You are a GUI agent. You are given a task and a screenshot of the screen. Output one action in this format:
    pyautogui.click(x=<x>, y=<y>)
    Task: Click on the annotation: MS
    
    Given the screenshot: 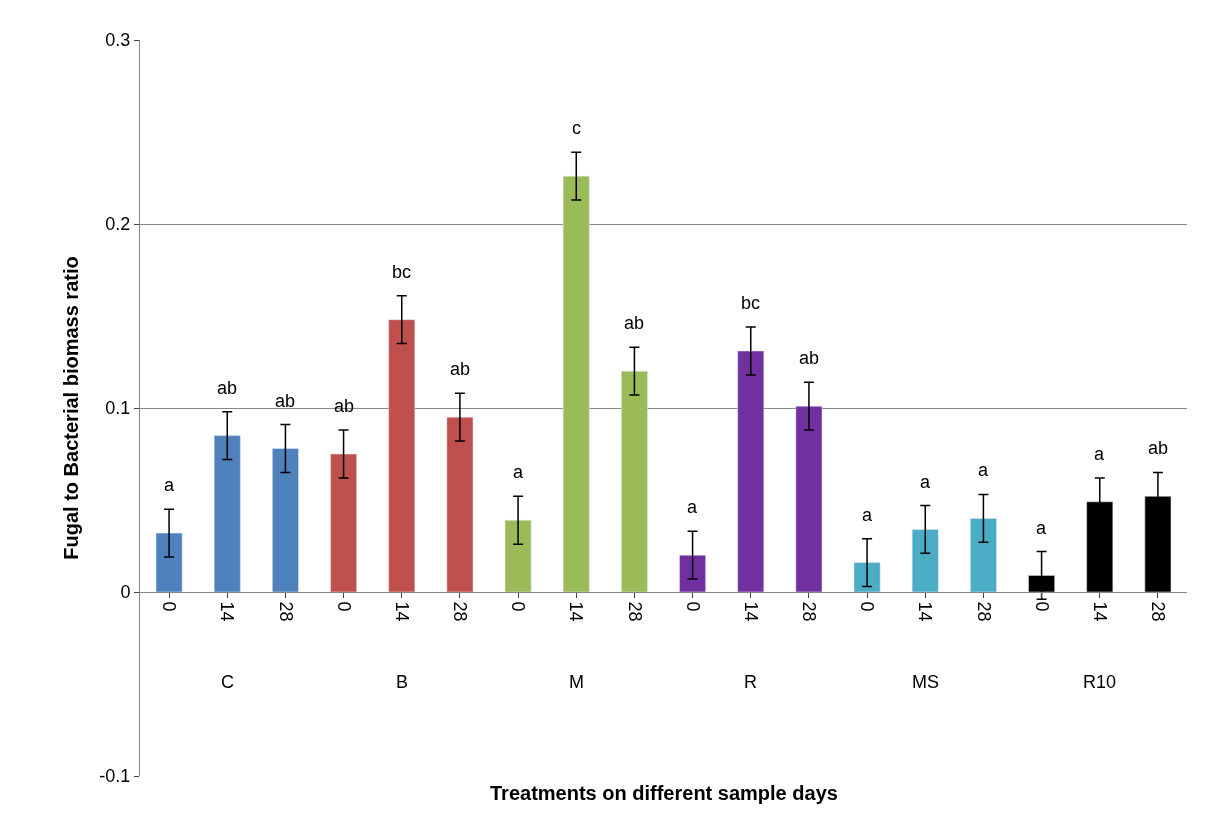 What is the action you would take?
    pyautogui.click(x=925, y=682)
    